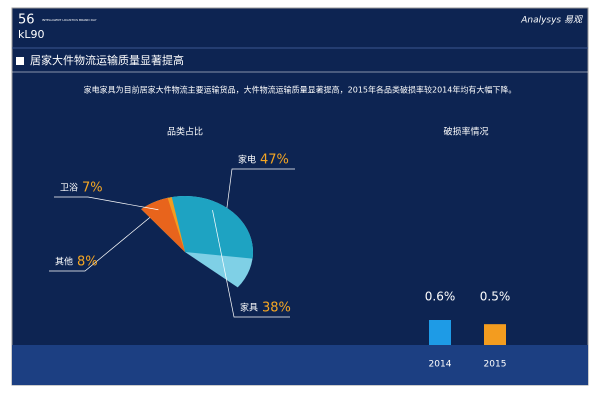 This screenshot has height=404, width=600. I want to click on pie-label: 家具, so click(249, 308).